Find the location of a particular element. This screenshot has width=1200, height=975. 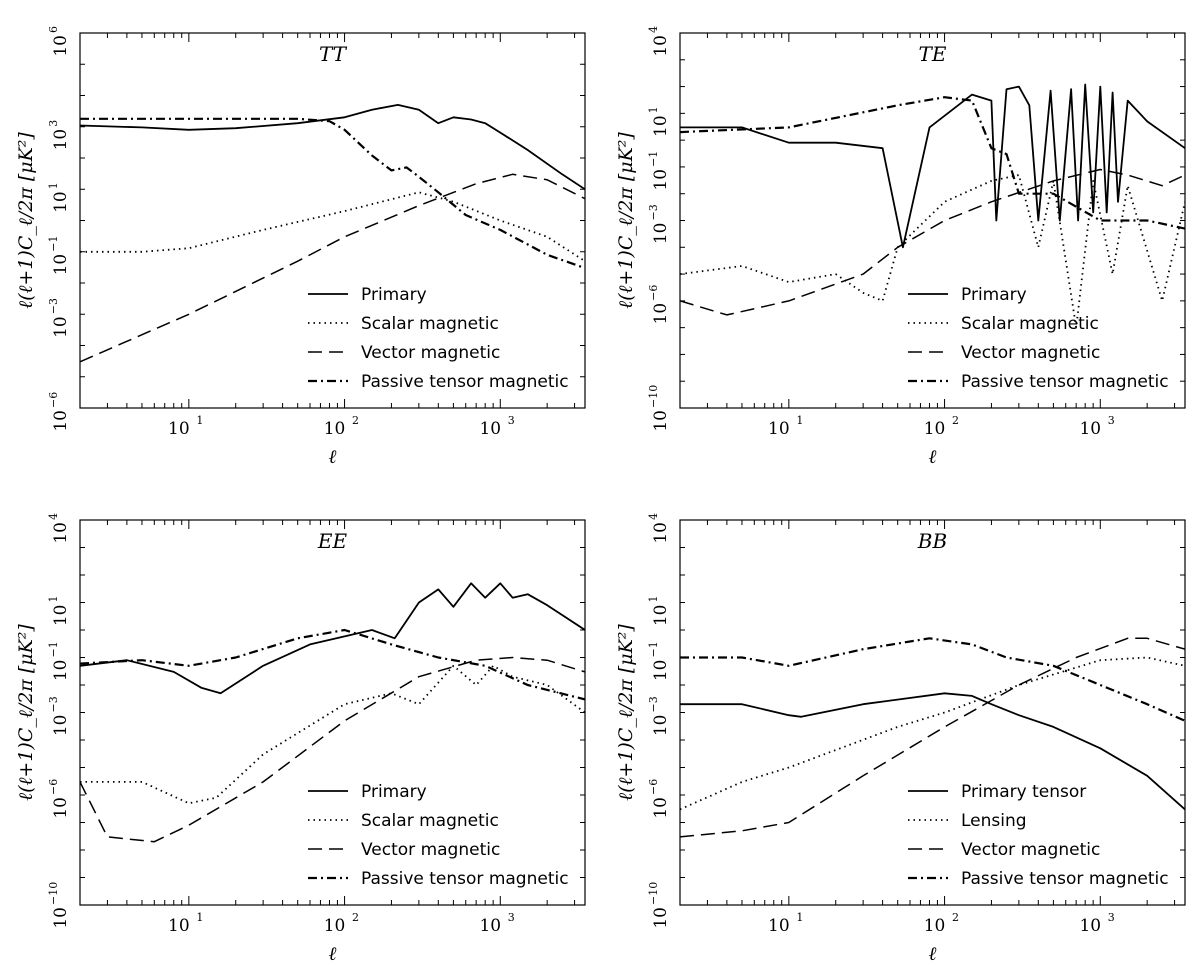

y-tick-exponent: 4 is located at coordinates (653, 516).